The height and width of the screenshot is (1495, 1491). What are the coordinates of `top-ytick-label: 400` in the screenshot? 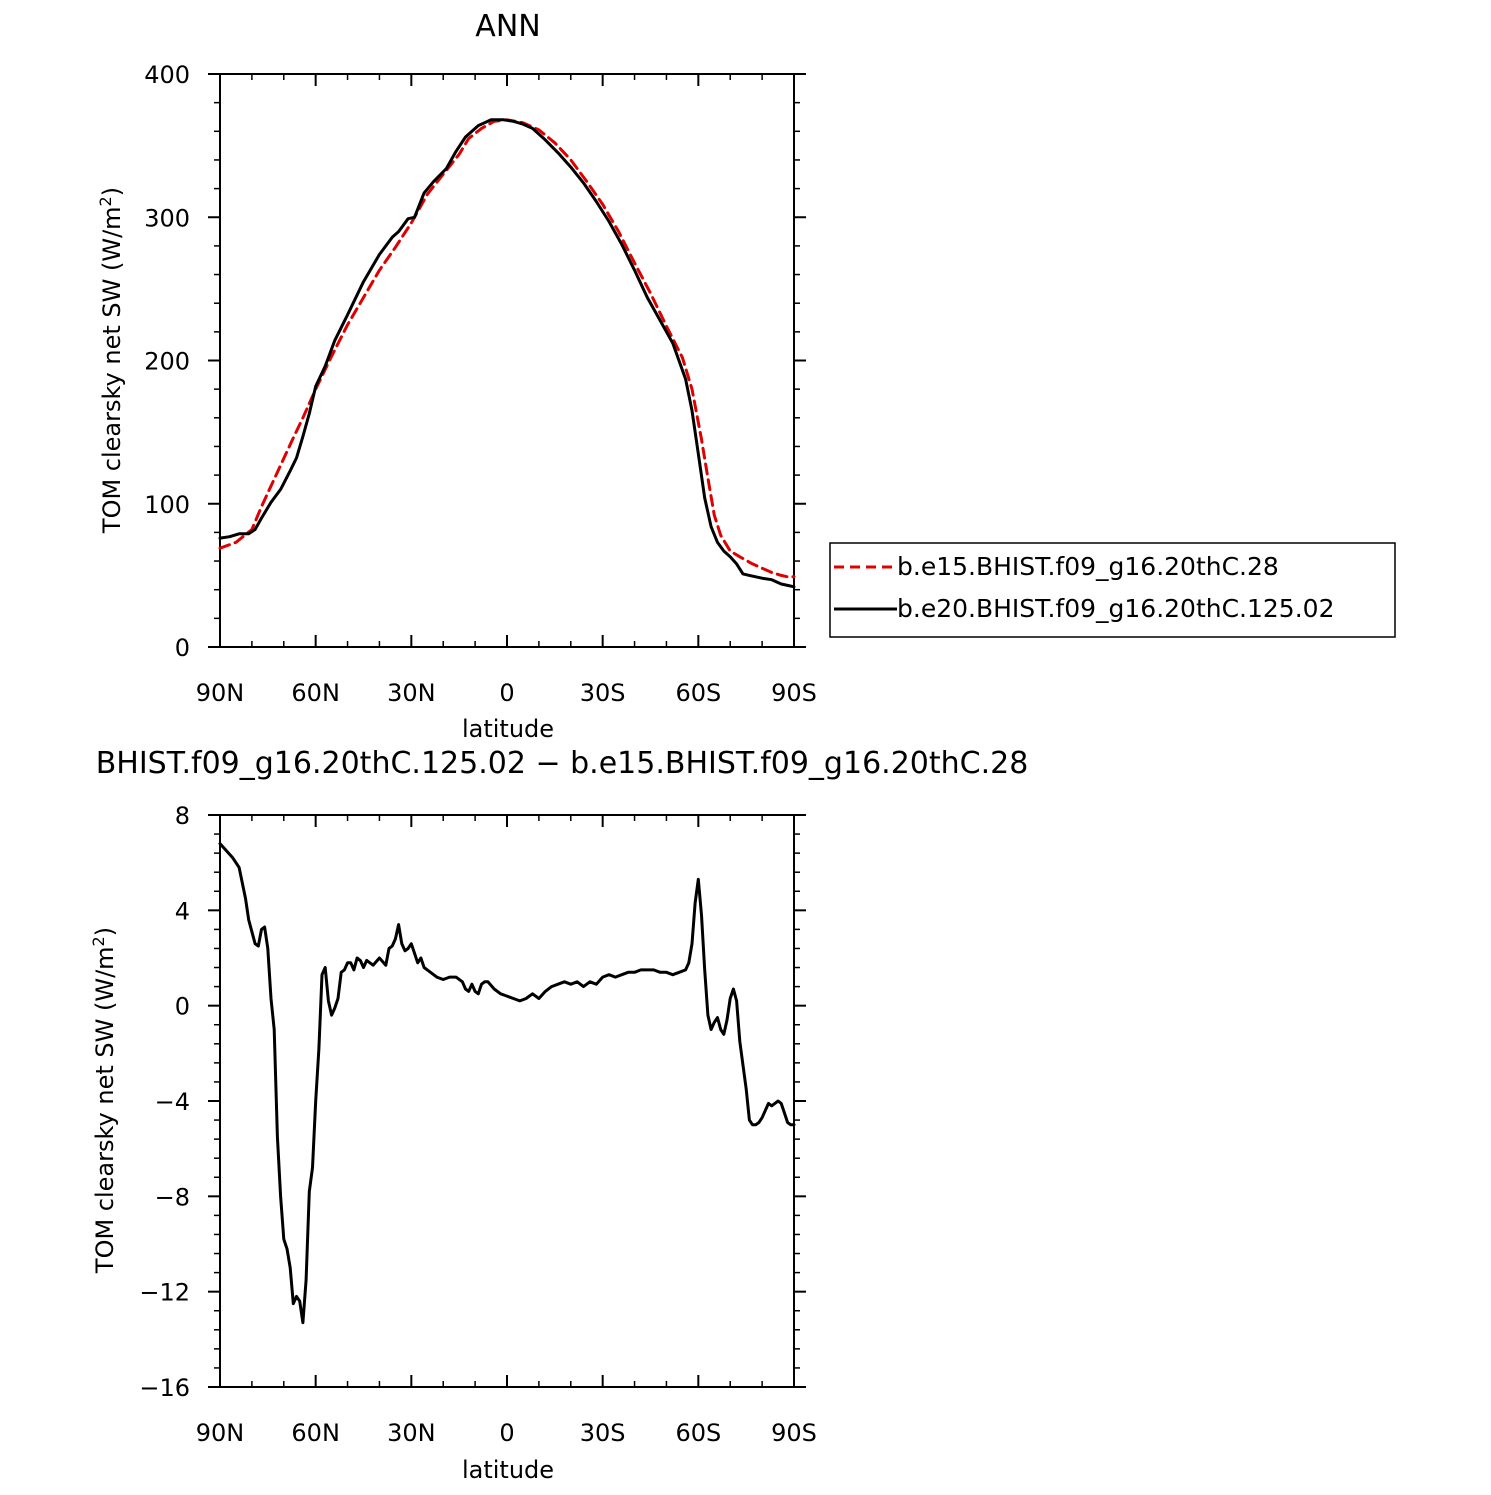 It's located at (167, 75).